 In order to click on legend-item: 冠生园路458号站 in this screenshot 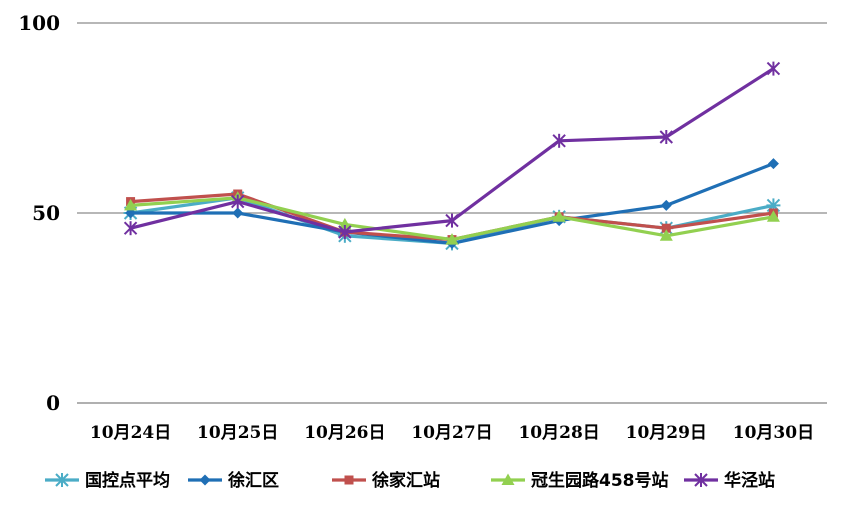, I will do `click(580, 480)`.